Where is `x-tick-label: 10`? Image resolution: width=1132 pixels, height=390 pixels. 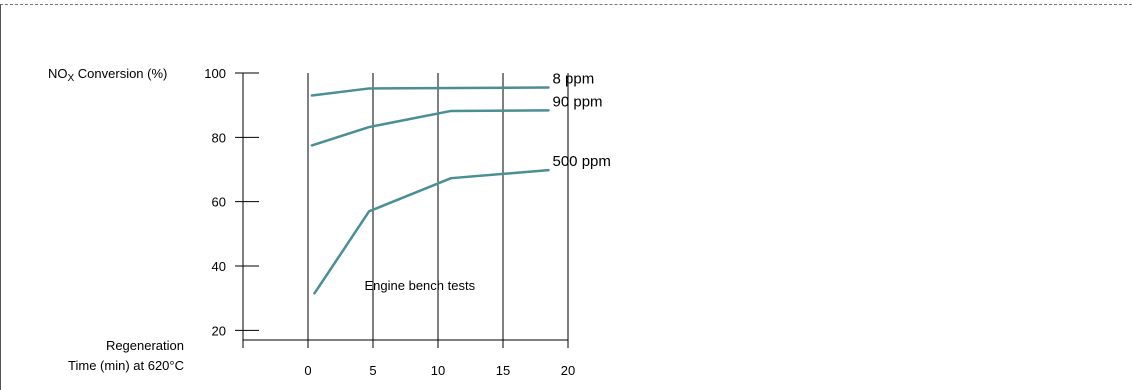 x-tick-label: 10 is located at coordinates (438, 370).